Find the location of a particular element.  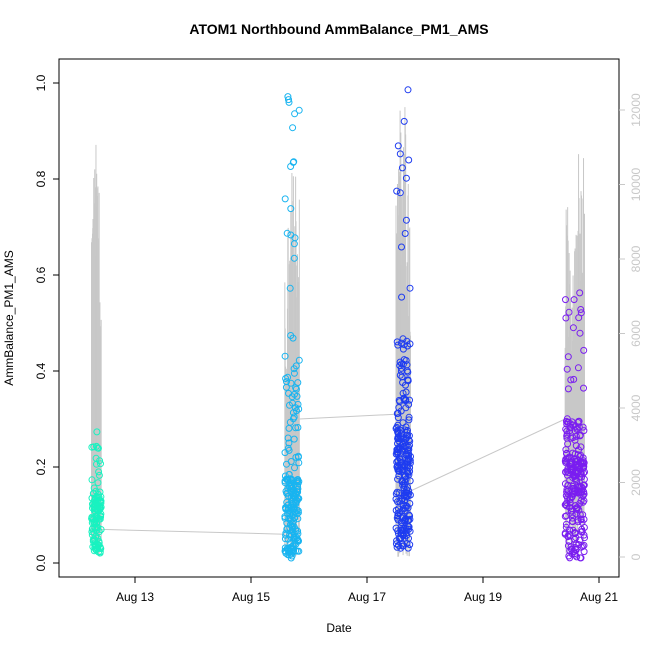

connector-segment is located at coordinates (348, 416).